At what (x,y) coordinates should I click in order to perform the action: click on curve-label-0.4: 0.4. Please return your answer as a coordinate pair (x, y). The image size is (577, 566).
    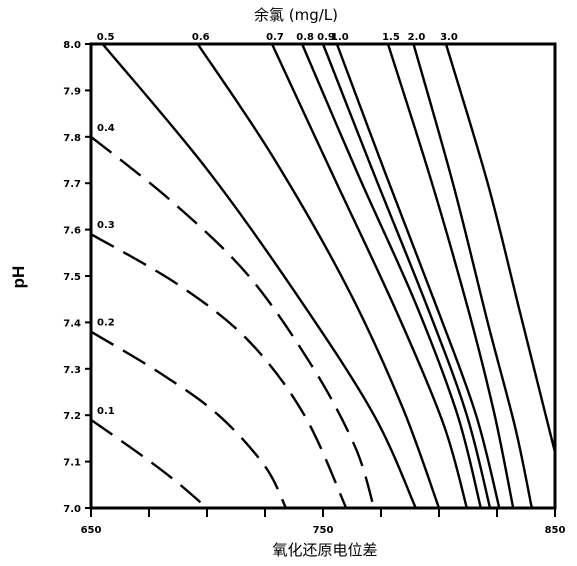
    Looking at the image, I should click on (106, 128).